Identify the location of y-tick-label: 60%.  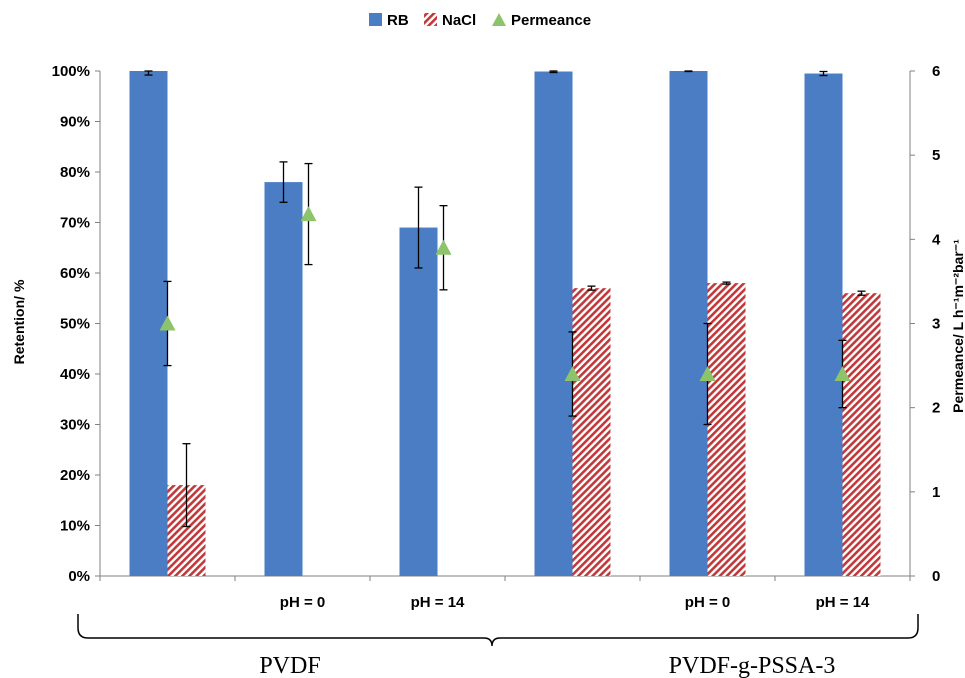
(75, 273).